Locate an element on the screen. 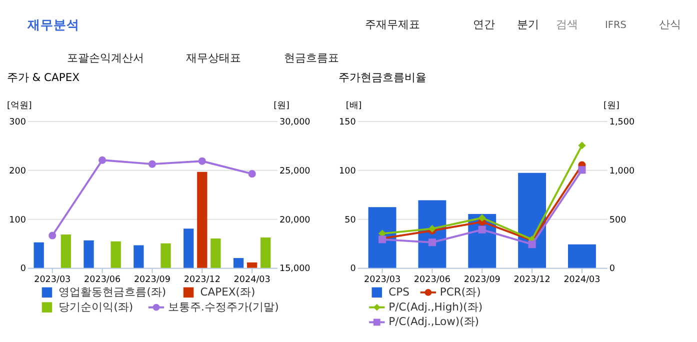  y-tick-label: 50 is located at coordinates (350, 220).